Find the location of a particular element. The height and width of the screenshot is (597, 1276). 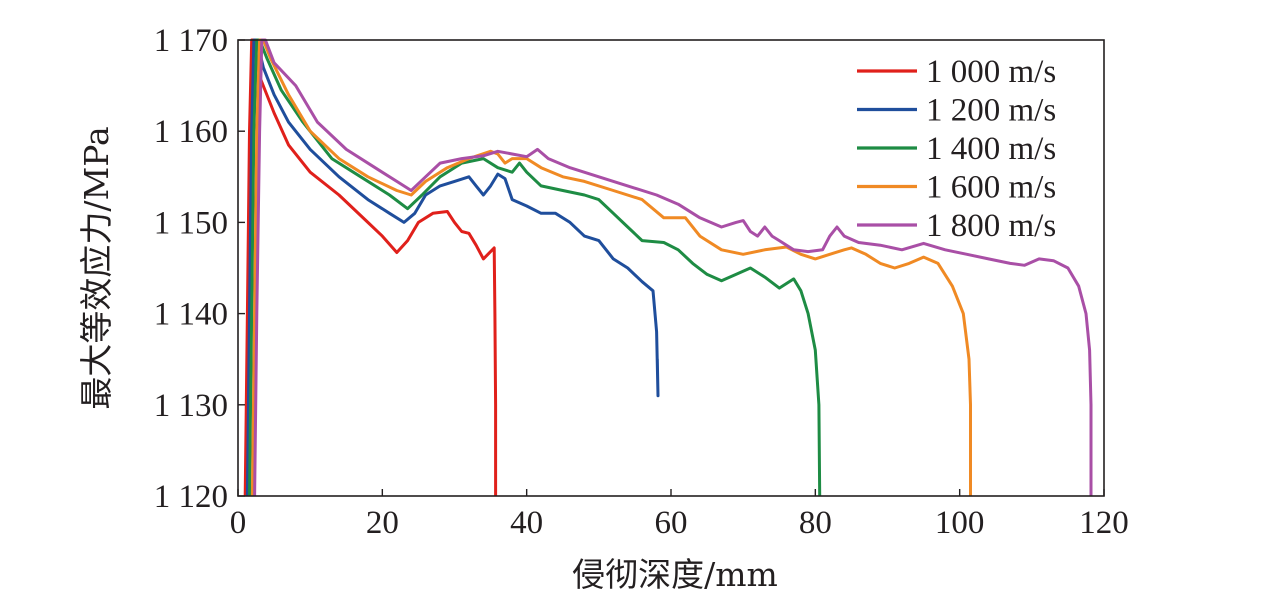

x-tick-label: 60 is located at coordinates (671, 523).